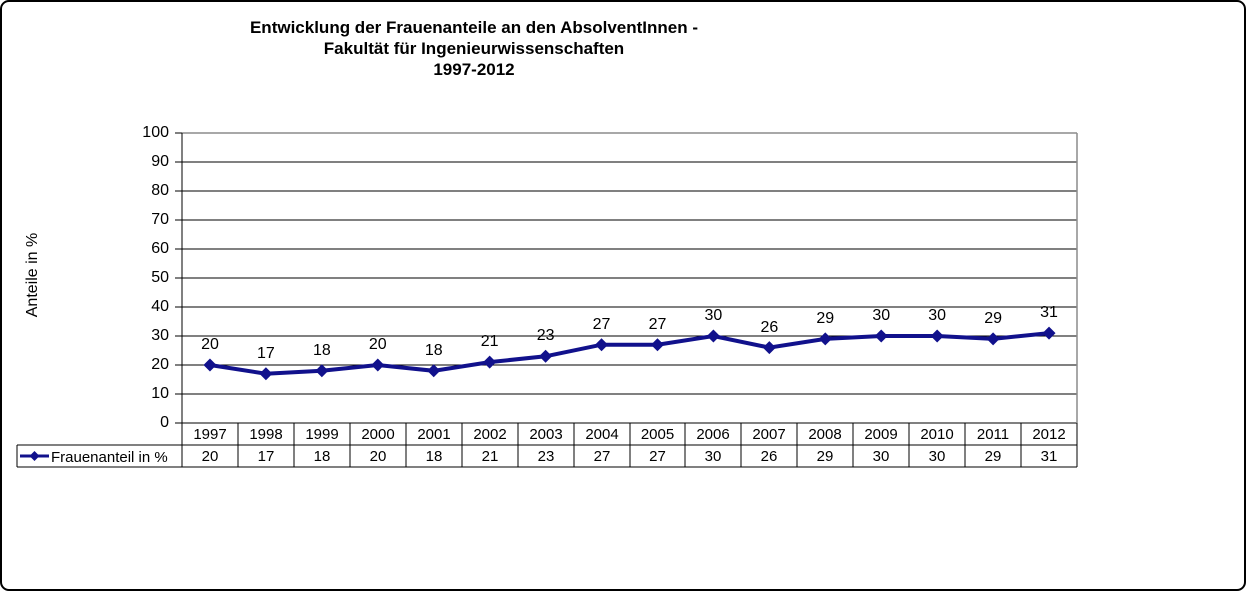 The width and height of the screenshot is (1246, 591). Describe the element at coordinates (322, 434) in the screenshot. I see `year-cell: 1999` at that location.